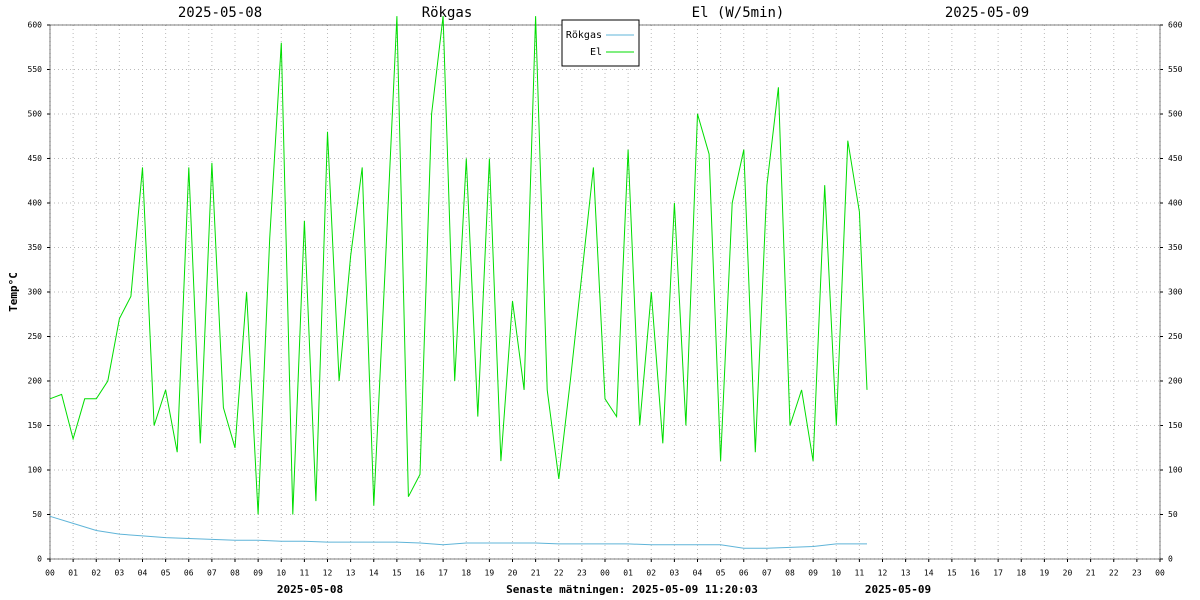  What do you see at coordinates (738, 13) in the screenshot?
I see `top-title: El (W/5min)` at bounding box center [738, 13].